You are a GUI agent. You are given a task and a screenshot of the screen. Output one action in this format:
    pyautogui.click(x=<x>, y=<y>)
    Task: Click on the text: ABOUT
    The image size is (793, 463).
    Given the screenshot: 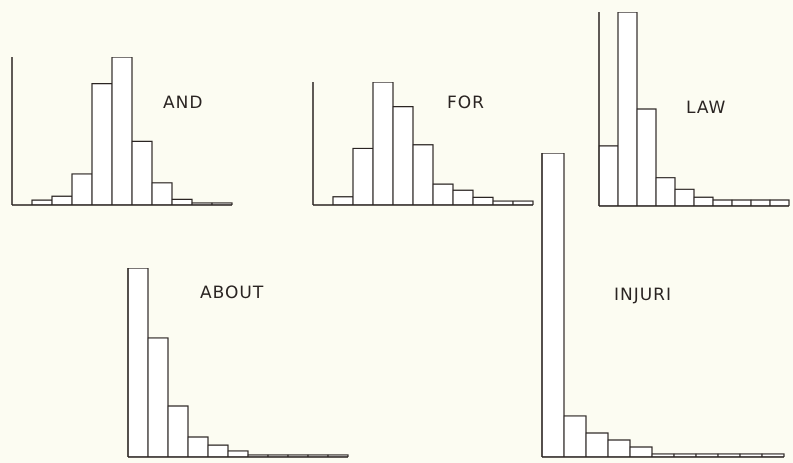 What is the action you would take?
    pyautogui.click(x=232, y=293)
    